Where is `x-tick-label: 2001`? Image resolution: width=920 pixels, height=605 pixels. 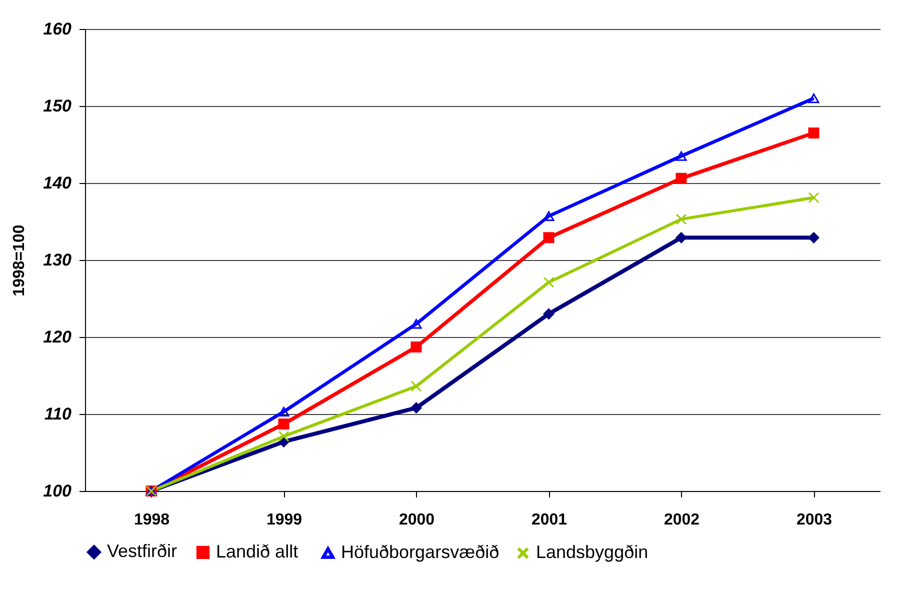
x-tick-label: 2001 is located at coordinates (549, 520).